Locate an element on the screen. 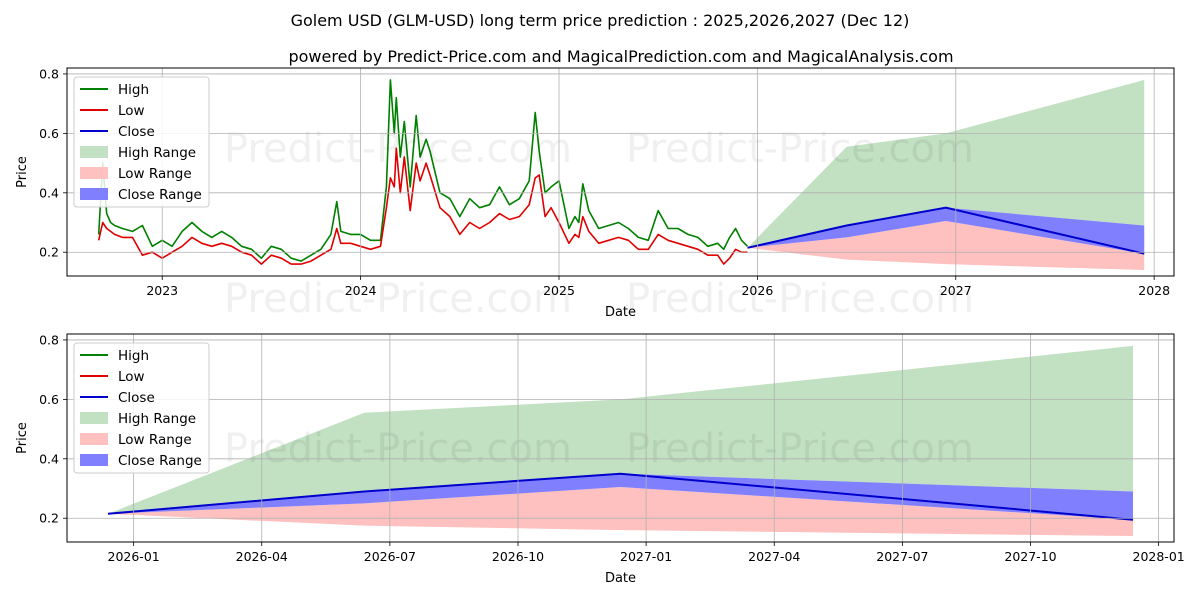 This screenshot has width=1200, height=600. x-tick-label: 2023 is located at coordinates (162, 290).